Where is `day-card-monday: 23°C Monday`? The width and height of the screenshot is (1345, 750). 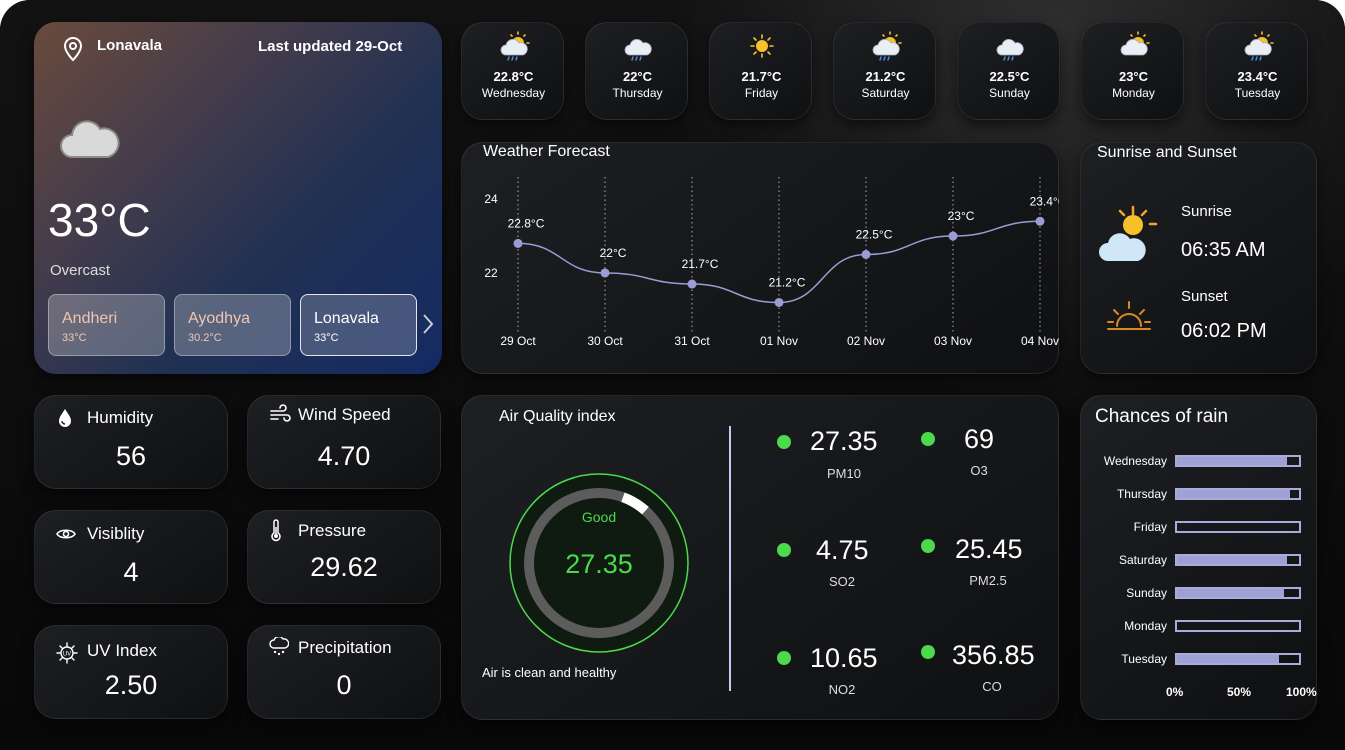 day-card-monday: 23°C Monday is located at coordinates (1132, 71).